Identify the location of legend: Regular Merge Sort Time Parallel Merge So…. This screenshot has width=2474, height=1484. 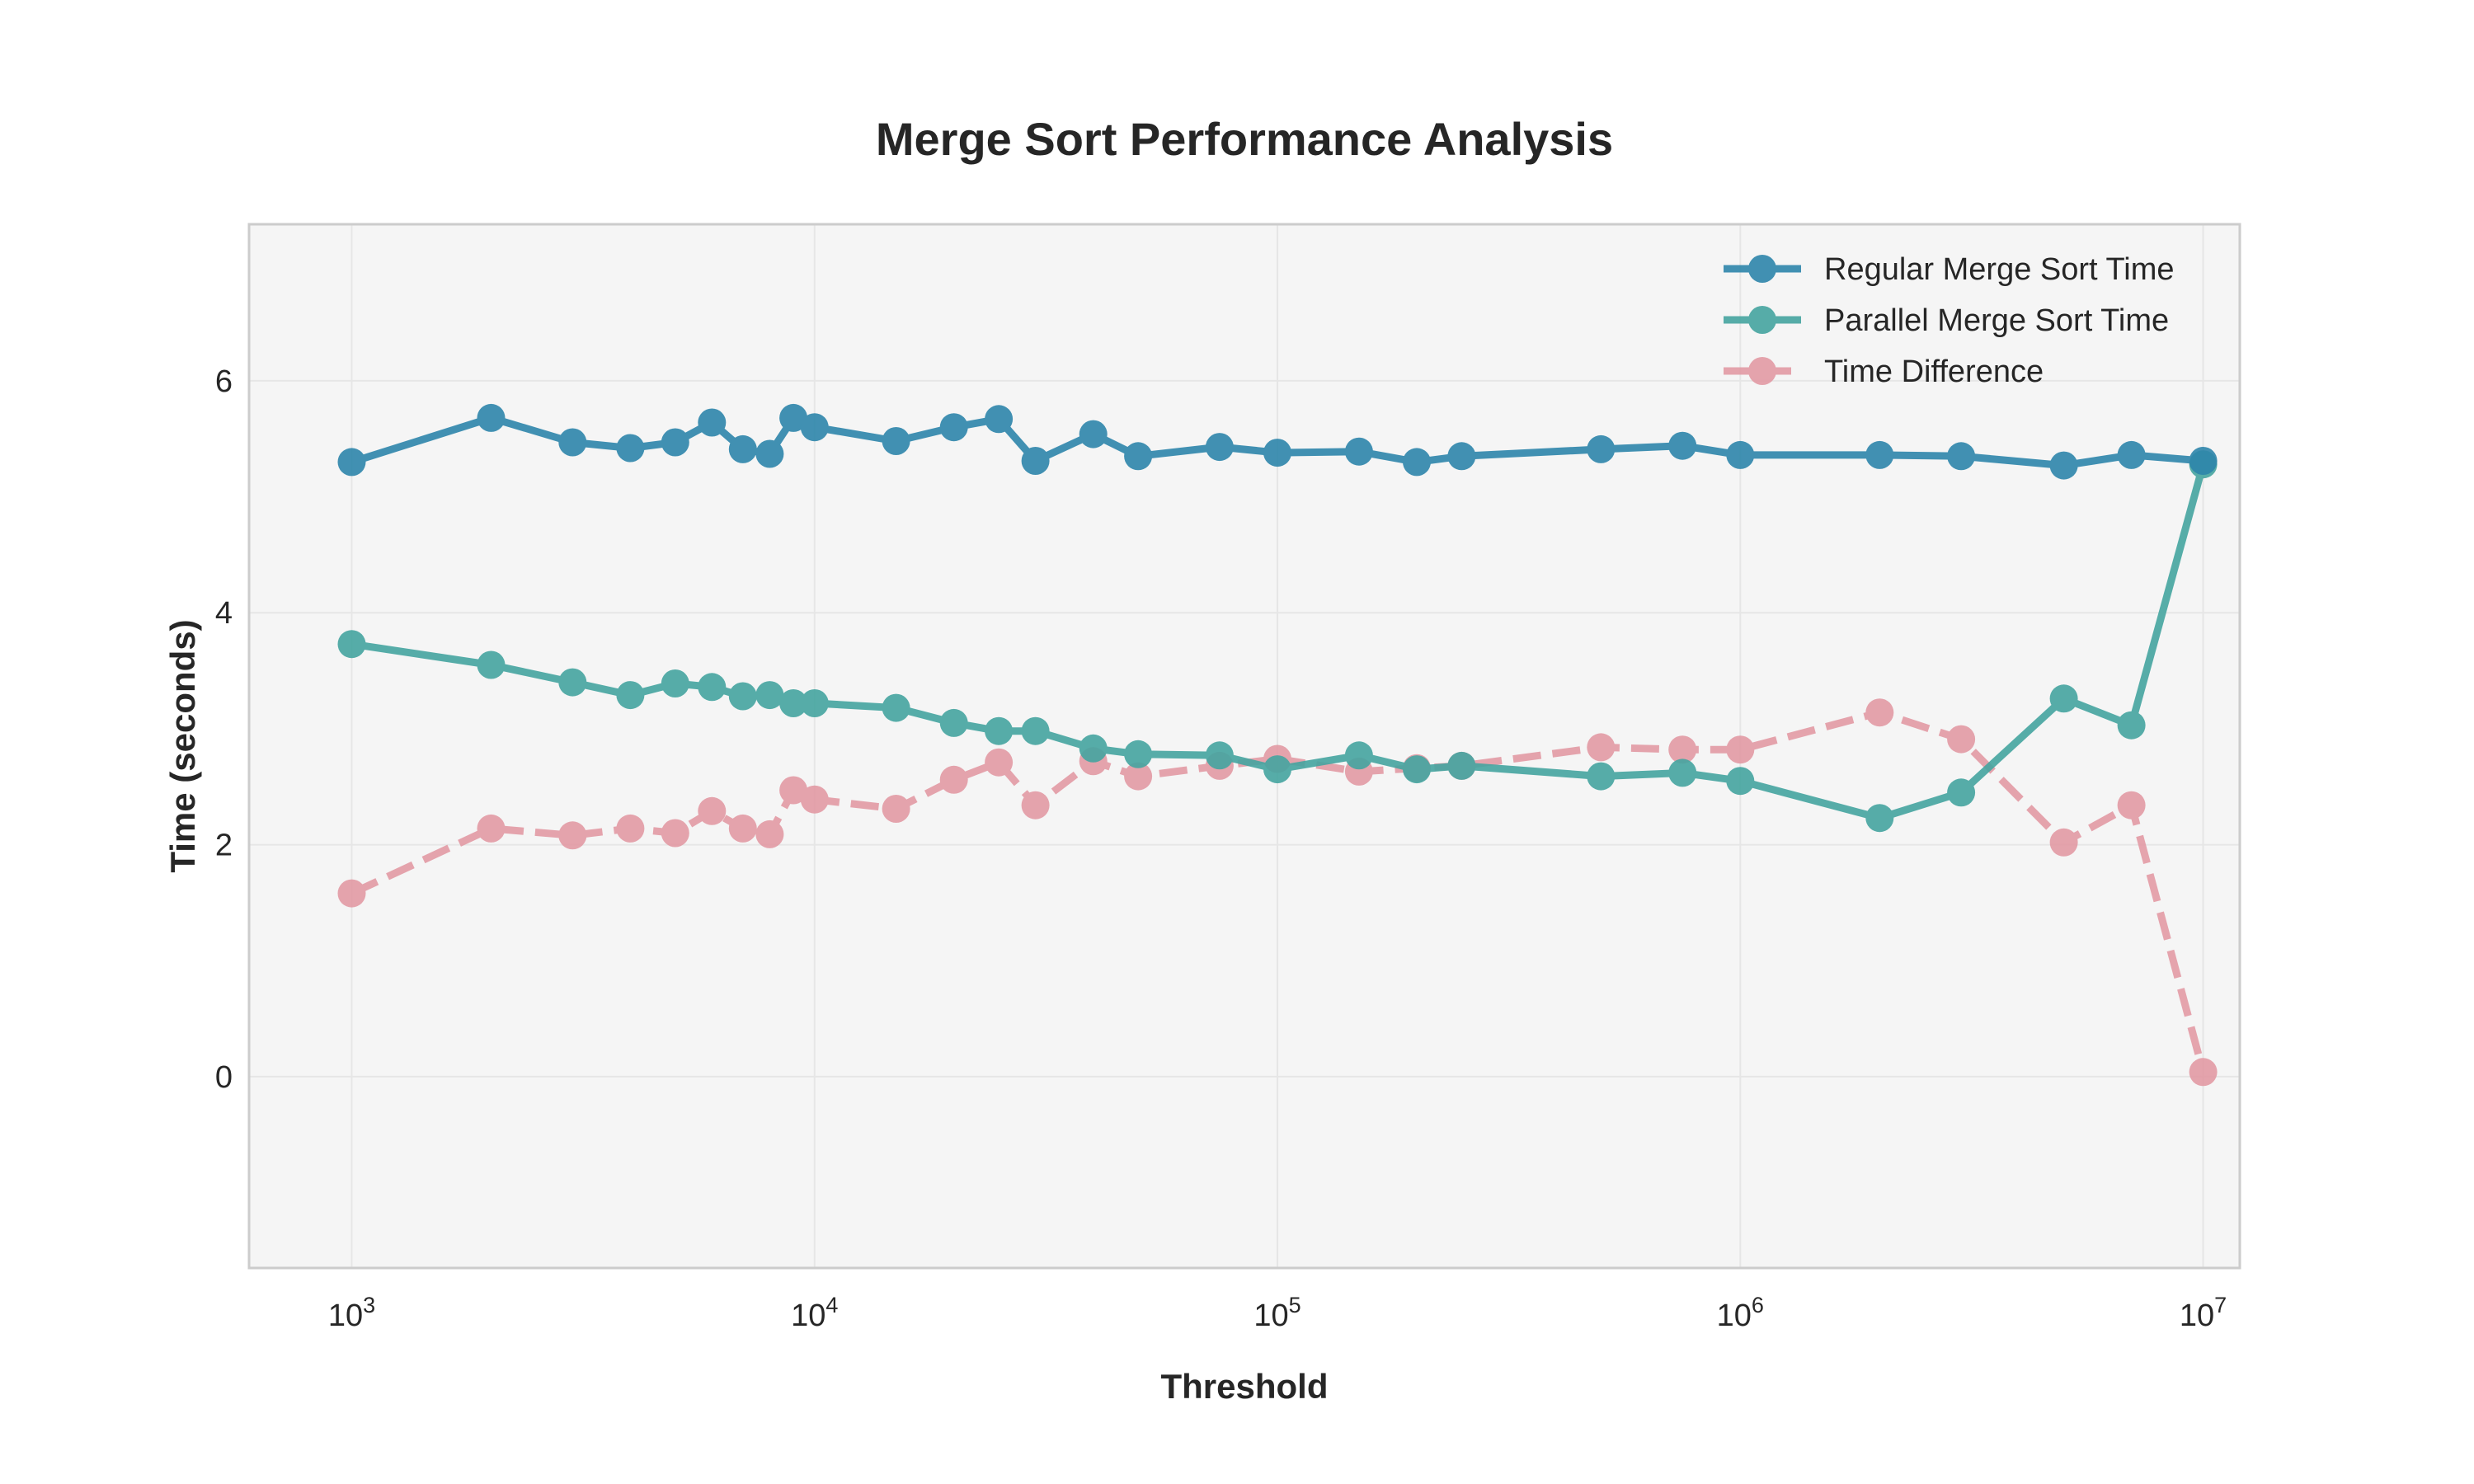
(1949, 320).